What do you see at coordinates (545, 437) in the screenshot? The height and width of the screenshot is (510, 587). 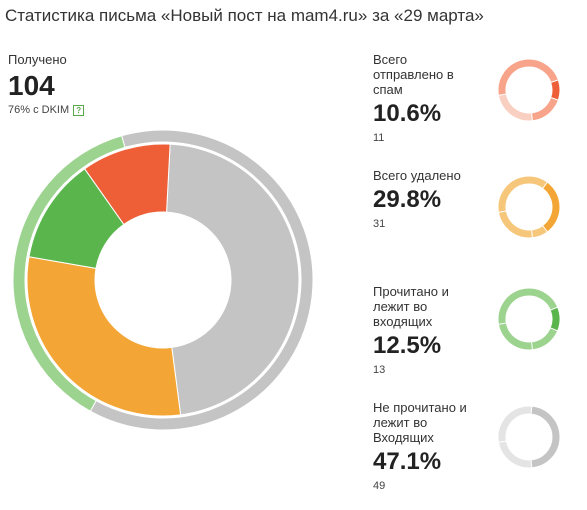 I see `mini-unread-value` at bounding box center [545, 437].